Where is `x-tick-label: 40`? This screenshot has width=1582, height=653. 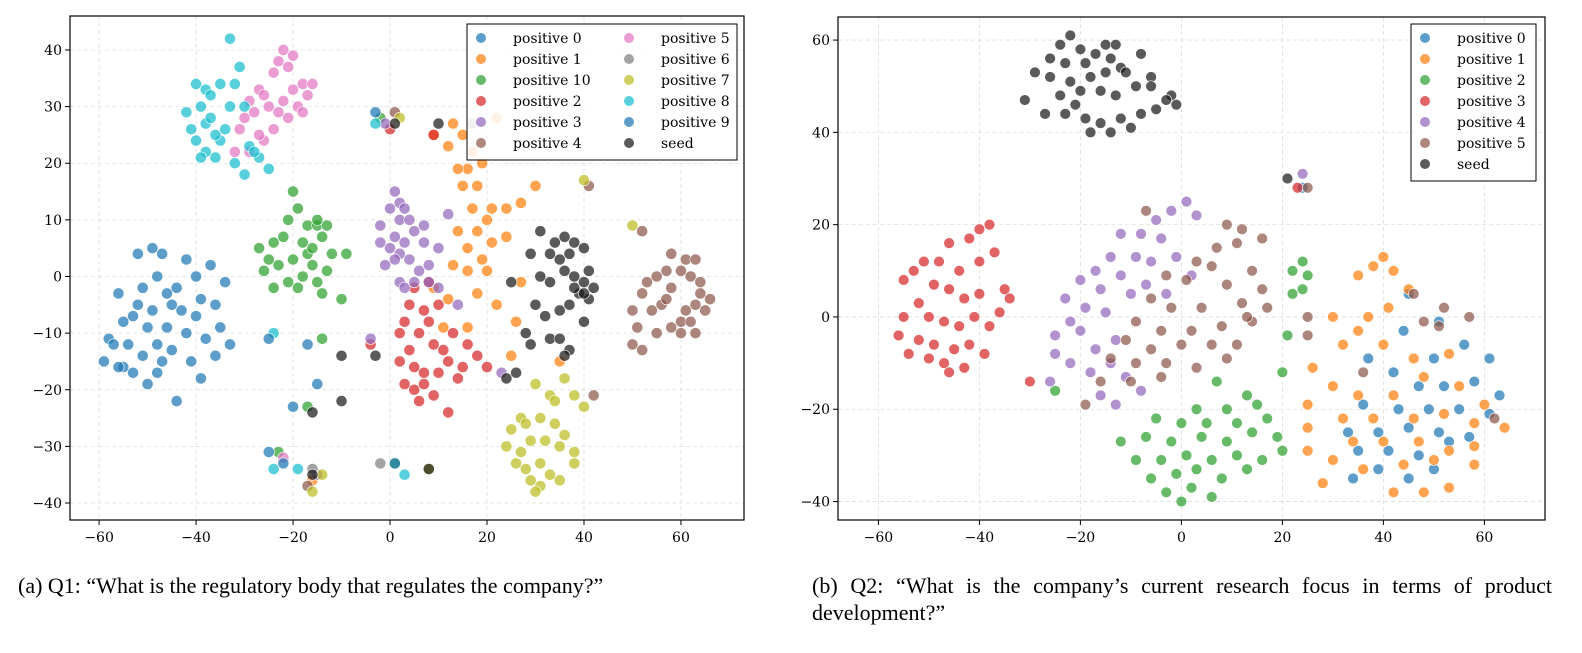
x-tick-label: 40 is located at coordinates (584, 538).